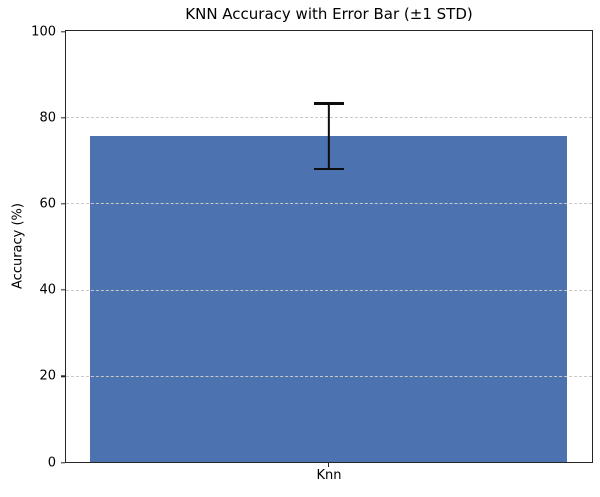 The width and height of the screenshot is (600, 497). What do you see at coordinates (329, 475) in the screenshot?
I see `x-tick-label: Knn` at bounding box center [329, 475].